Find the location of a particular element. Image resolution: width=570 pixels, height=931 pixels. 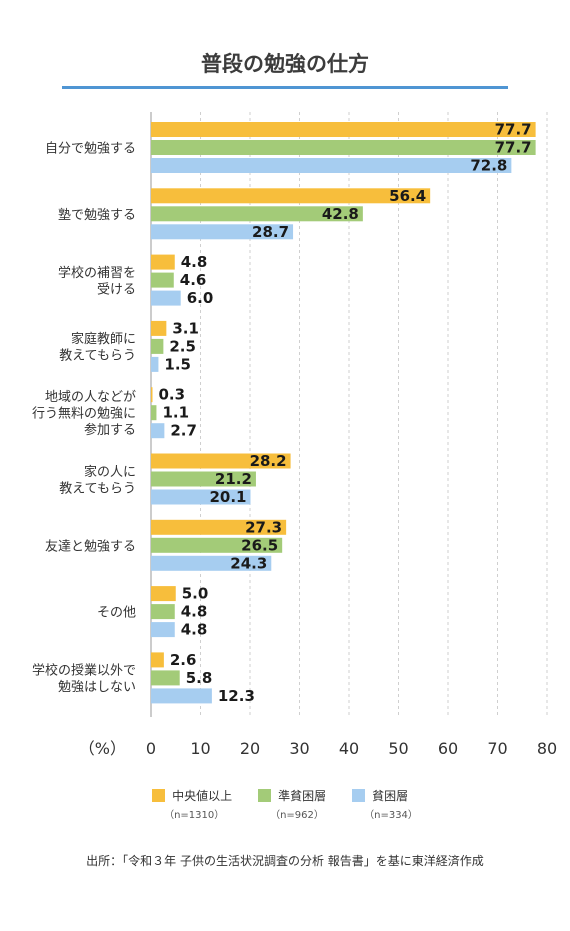

source-note: 出所：「令和３年 子供の生活状況調査の分析 報告書」を基に東洋経済作成 is located at coordinates (285, 860).